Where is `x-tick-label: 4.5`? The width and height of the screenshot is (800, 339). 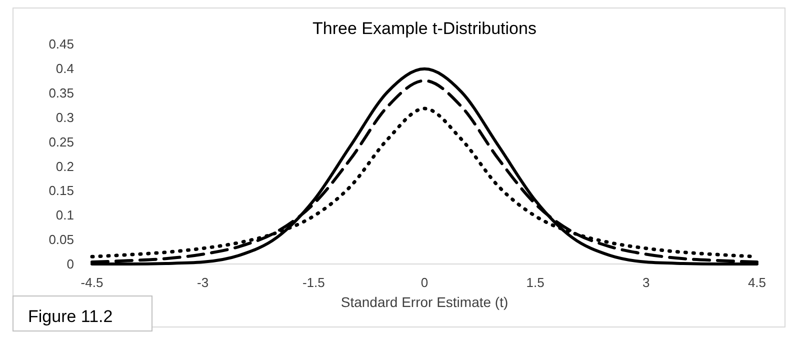
x-tick-label: 4.5 is located at coordinates (757, 282).